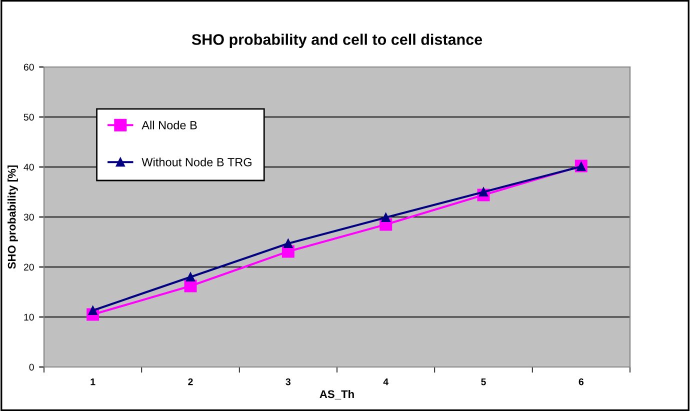  Describe the element at coordinates (581, 382) in the screenshot. I see `x-tick-label: 6` at that location.